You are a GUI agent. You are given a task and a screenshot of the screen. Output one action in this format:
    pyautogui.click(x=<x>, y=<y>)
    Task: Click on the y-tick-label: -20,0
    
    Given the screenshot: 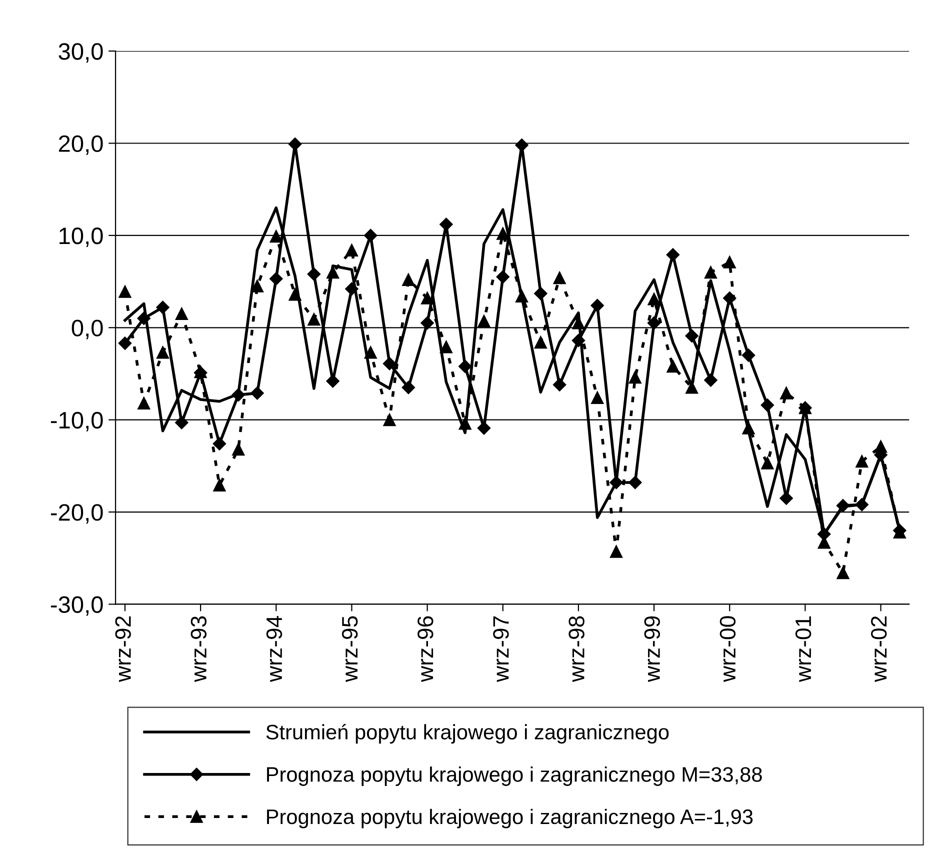 What is the action you would take?
    pyautogui.click(x=76, y=514)
    